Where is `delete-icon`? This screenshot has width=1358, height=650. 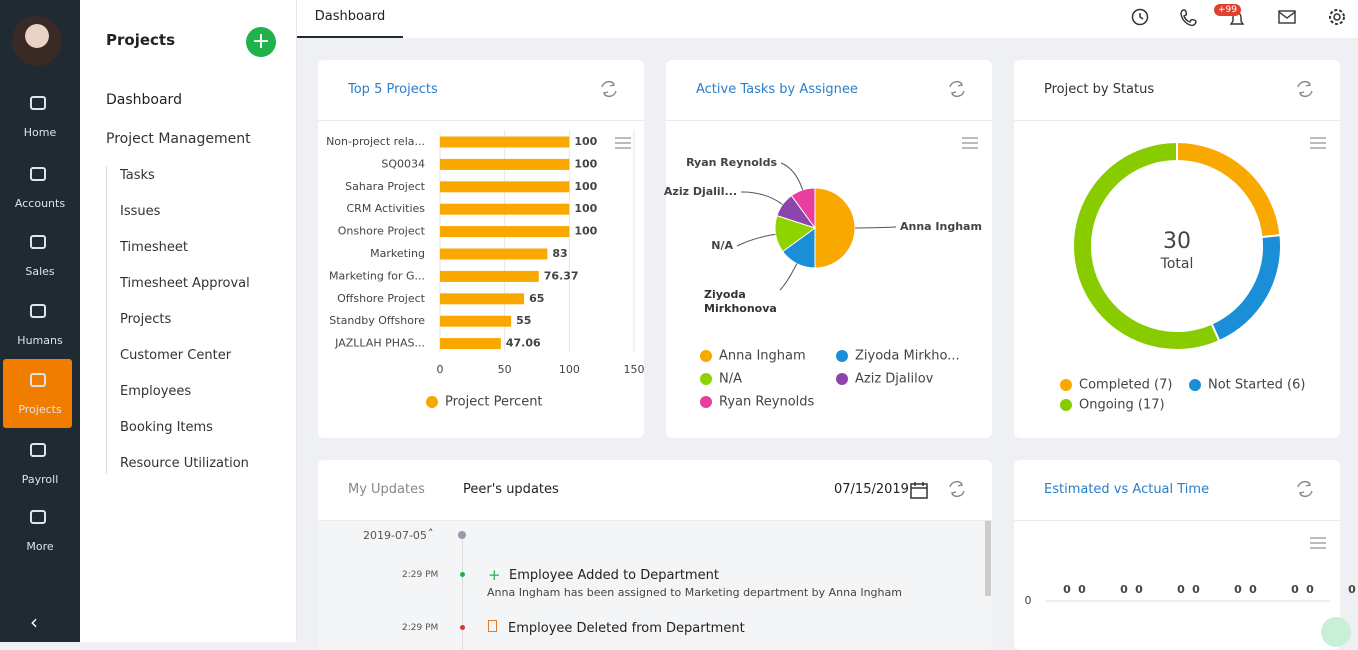 delete-icon is located at coordinates (492, 626).